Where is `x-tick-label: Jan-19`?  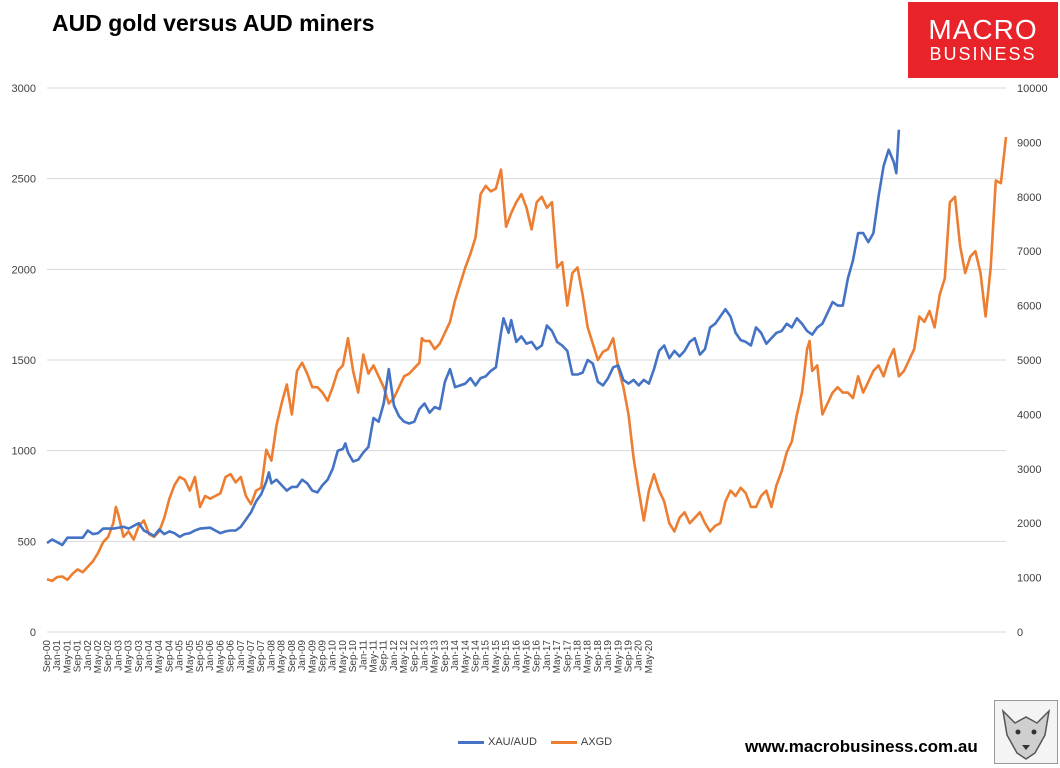 x-tick-label: Jan-19 is located at coordinates (608, 655).